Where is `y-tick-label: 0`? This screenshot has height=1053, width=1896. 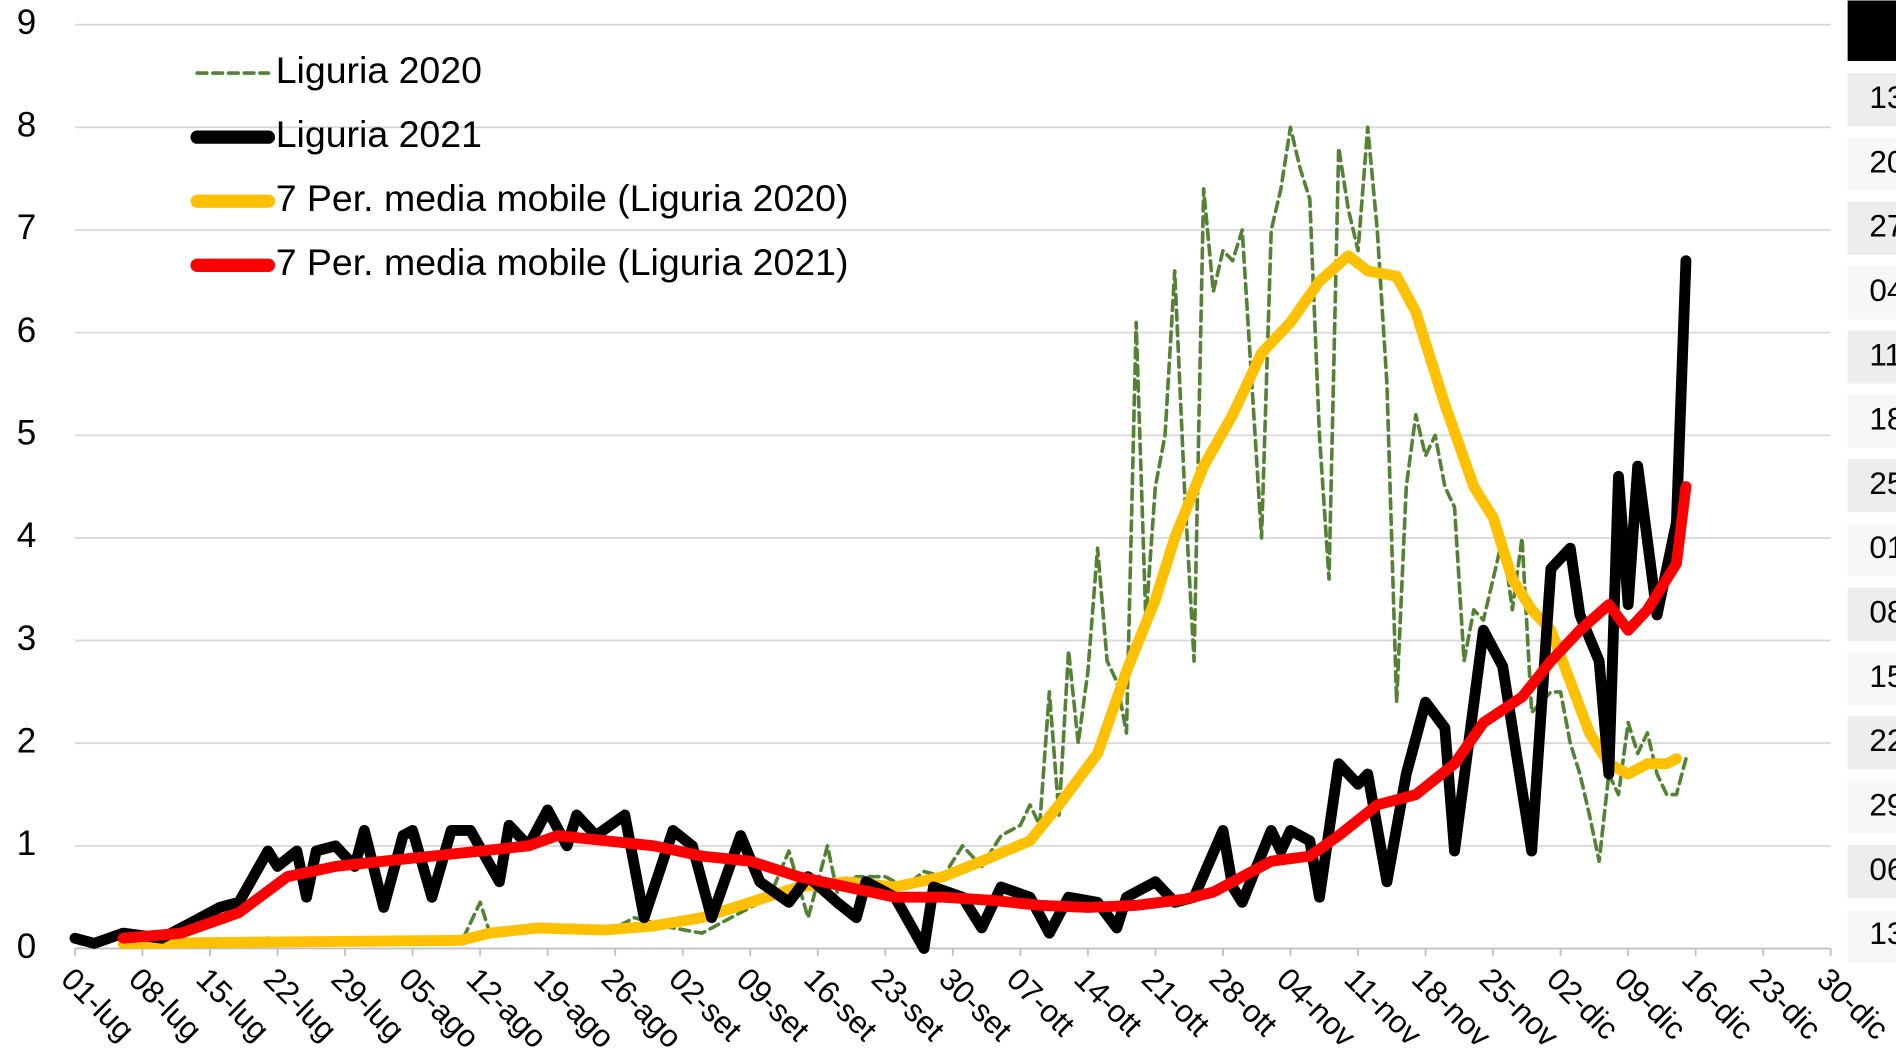
y-tick-label: 0 is located at coordinates (26, 946).